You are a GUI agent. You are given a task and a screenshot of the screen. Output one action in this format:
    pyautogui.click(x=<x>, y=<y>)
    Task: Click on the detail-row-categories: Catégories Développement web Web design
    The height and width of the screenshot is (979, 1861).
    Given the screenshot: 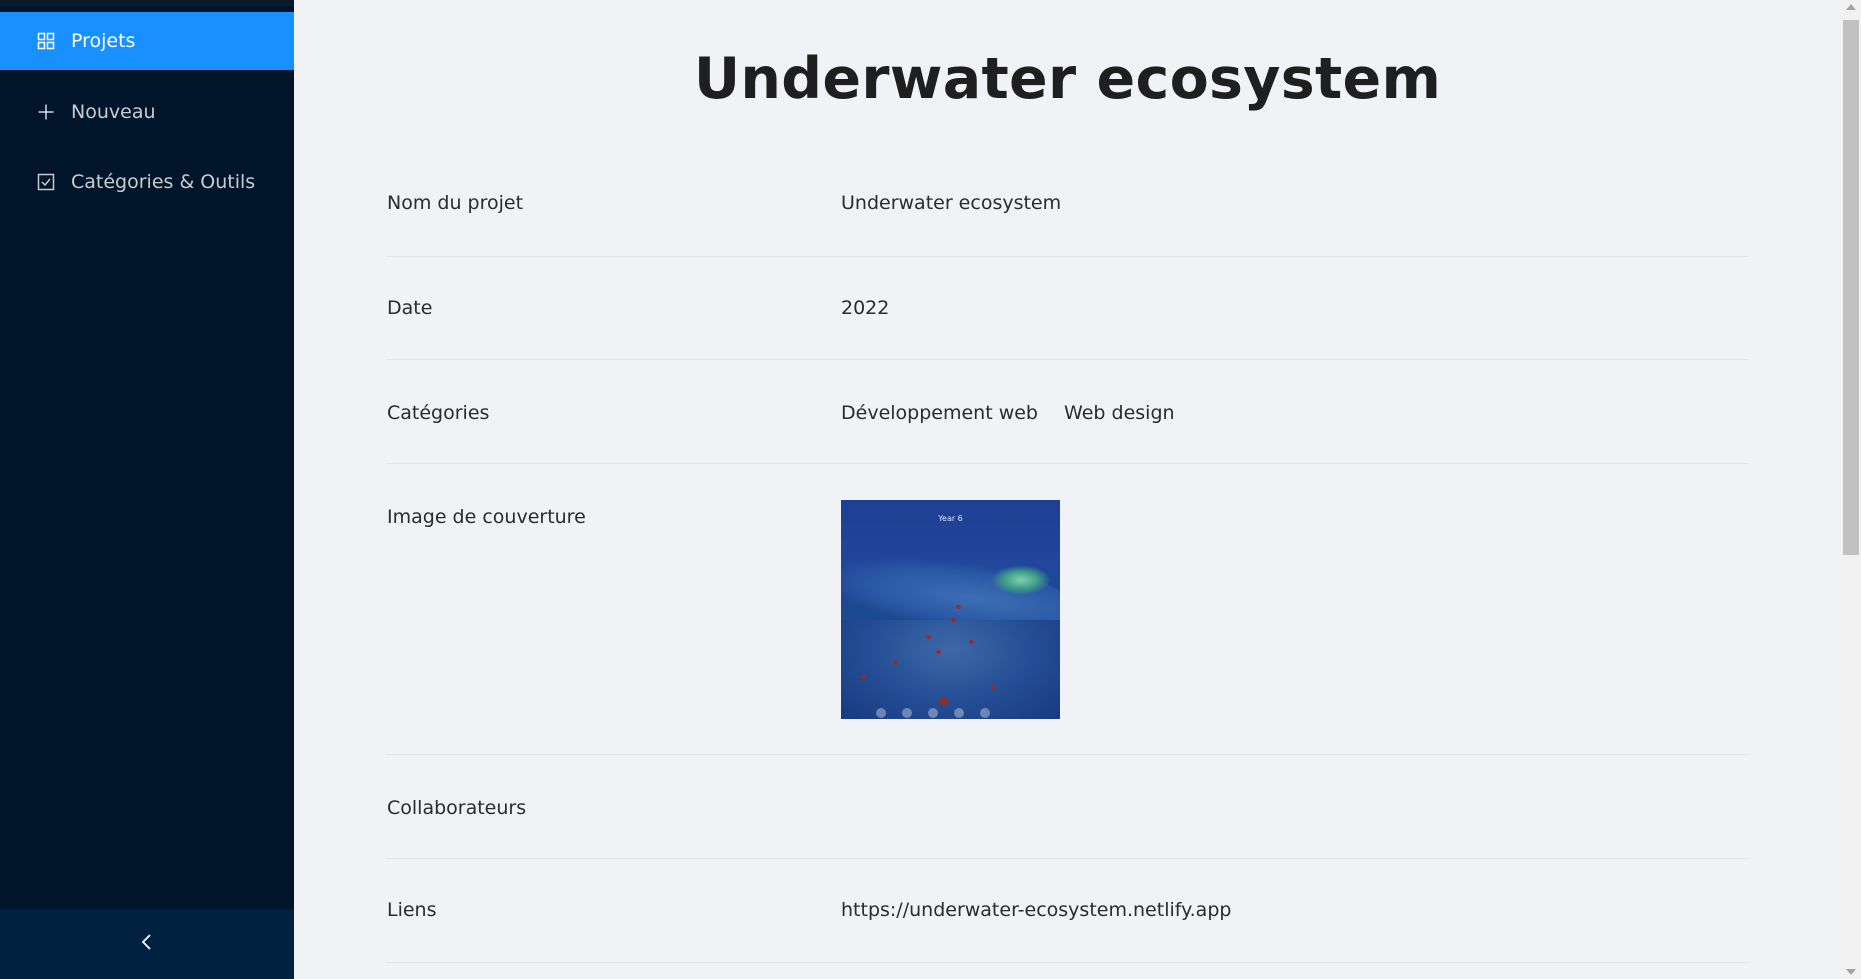 What is the action you would take?
    pyautogui.click(x=1067, y=412)
    